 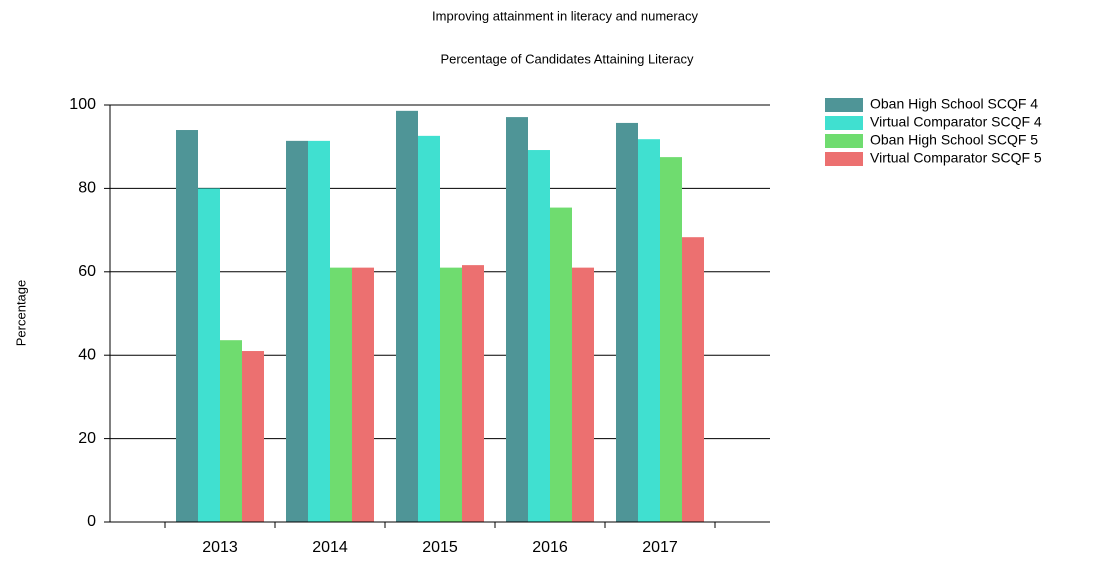 What do you see at coordinates (956, 122) in the screenshot?
I see `legend-label: Virtual Comparator SCQF 4` at bounding box center [956, 122].